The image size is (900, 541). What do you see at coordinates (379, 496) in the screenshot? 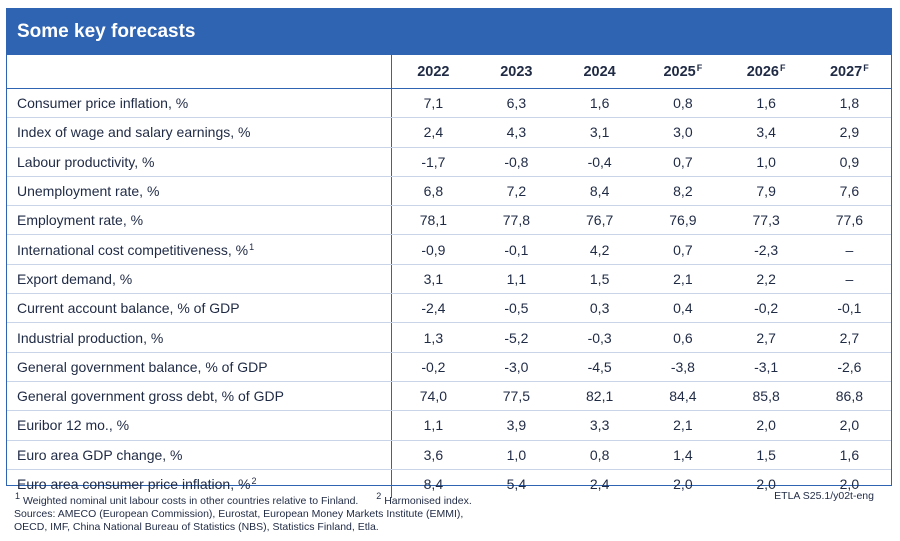
I see `footnote-2-mark: 2` at bounding box center [379, 496].